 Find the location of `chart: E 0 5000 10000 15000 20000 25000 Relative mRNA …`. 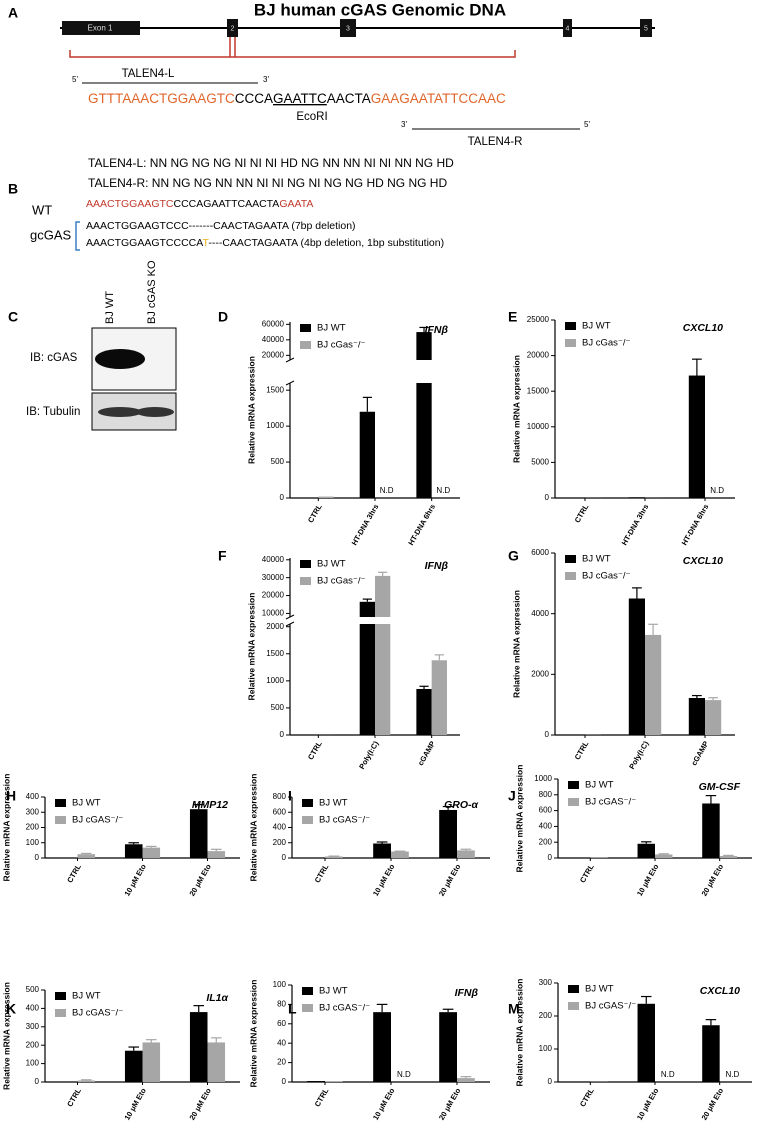

chart: E 0 5000 10000 15000 20000 25000 Relative mRNA … is located at coordinates (621, 428).